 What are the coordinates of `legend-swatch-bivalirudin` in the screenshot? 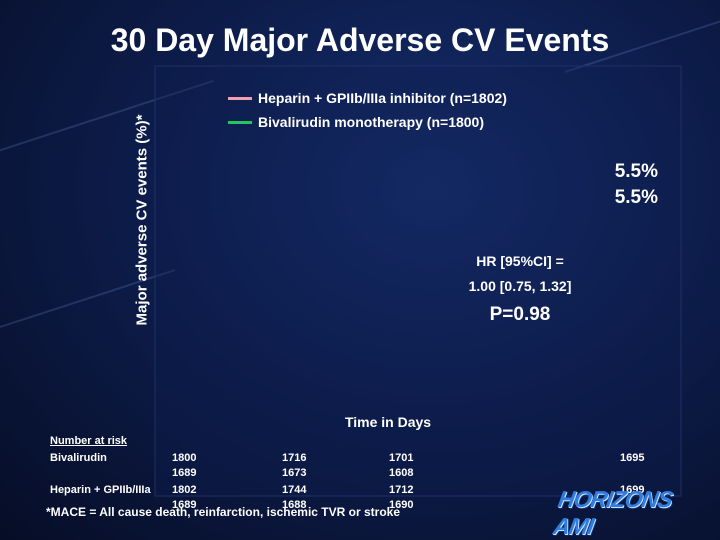 It's located at (240, 122).